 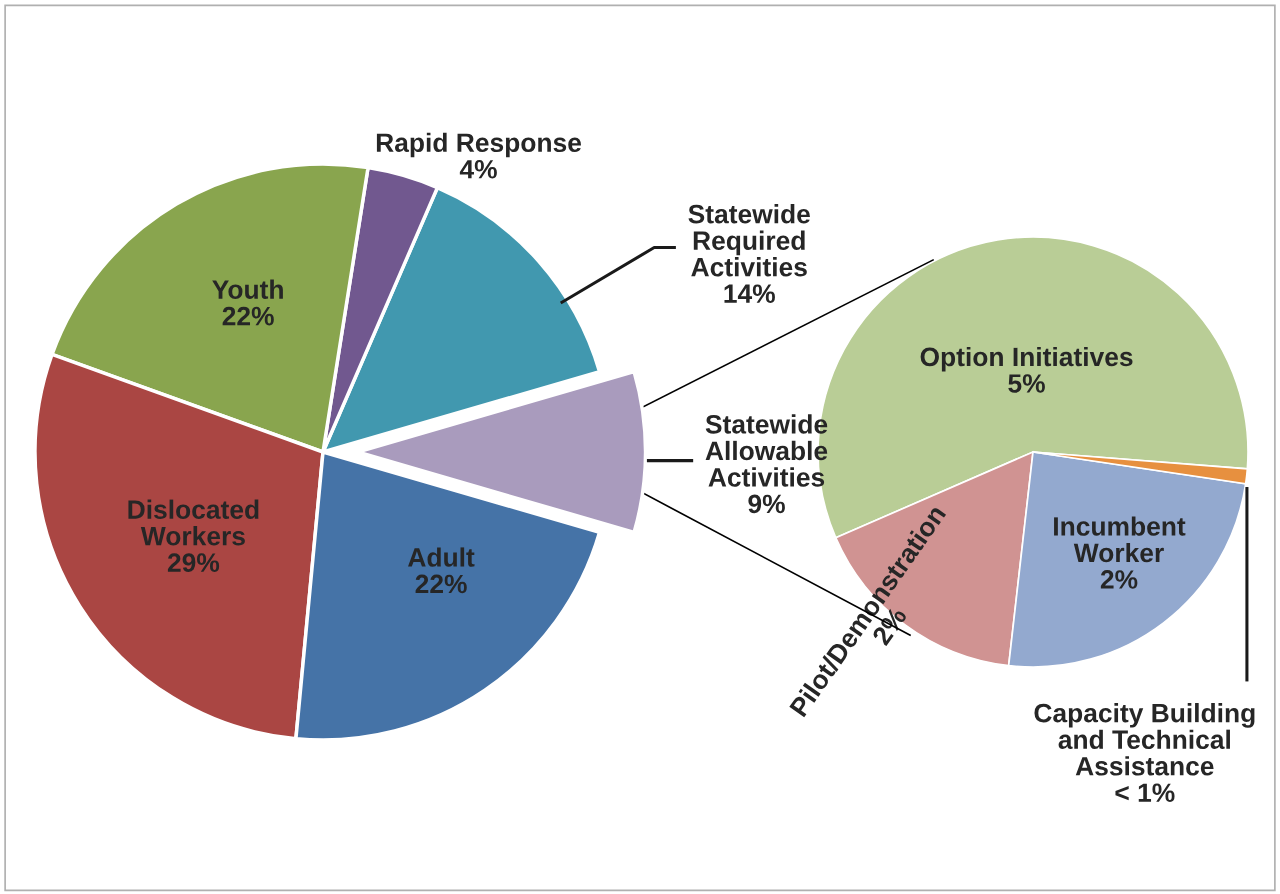 I want to click on slice-label: Incumbent Worker, so click(x=1120, y=539).